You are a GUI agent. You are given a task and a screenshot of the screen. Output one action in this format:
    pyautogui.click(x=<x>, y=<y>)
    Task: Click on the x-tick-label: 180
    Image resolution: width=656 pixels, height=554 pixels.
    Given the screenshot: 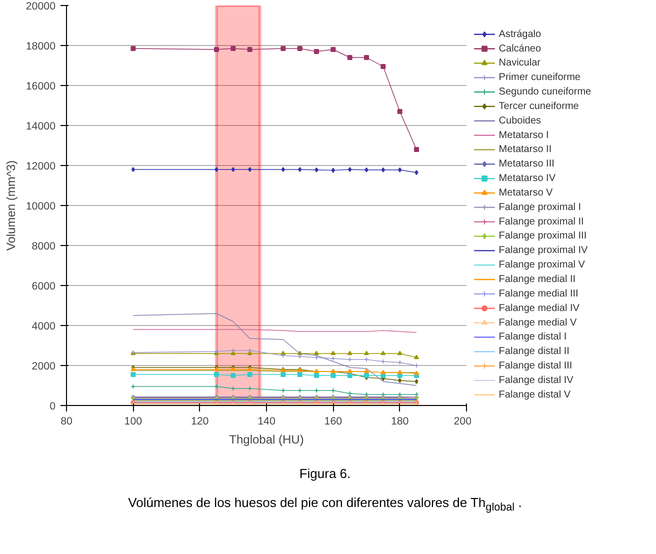 What is the action you would take?
    pyautogui.click(x=399, y=422)
    